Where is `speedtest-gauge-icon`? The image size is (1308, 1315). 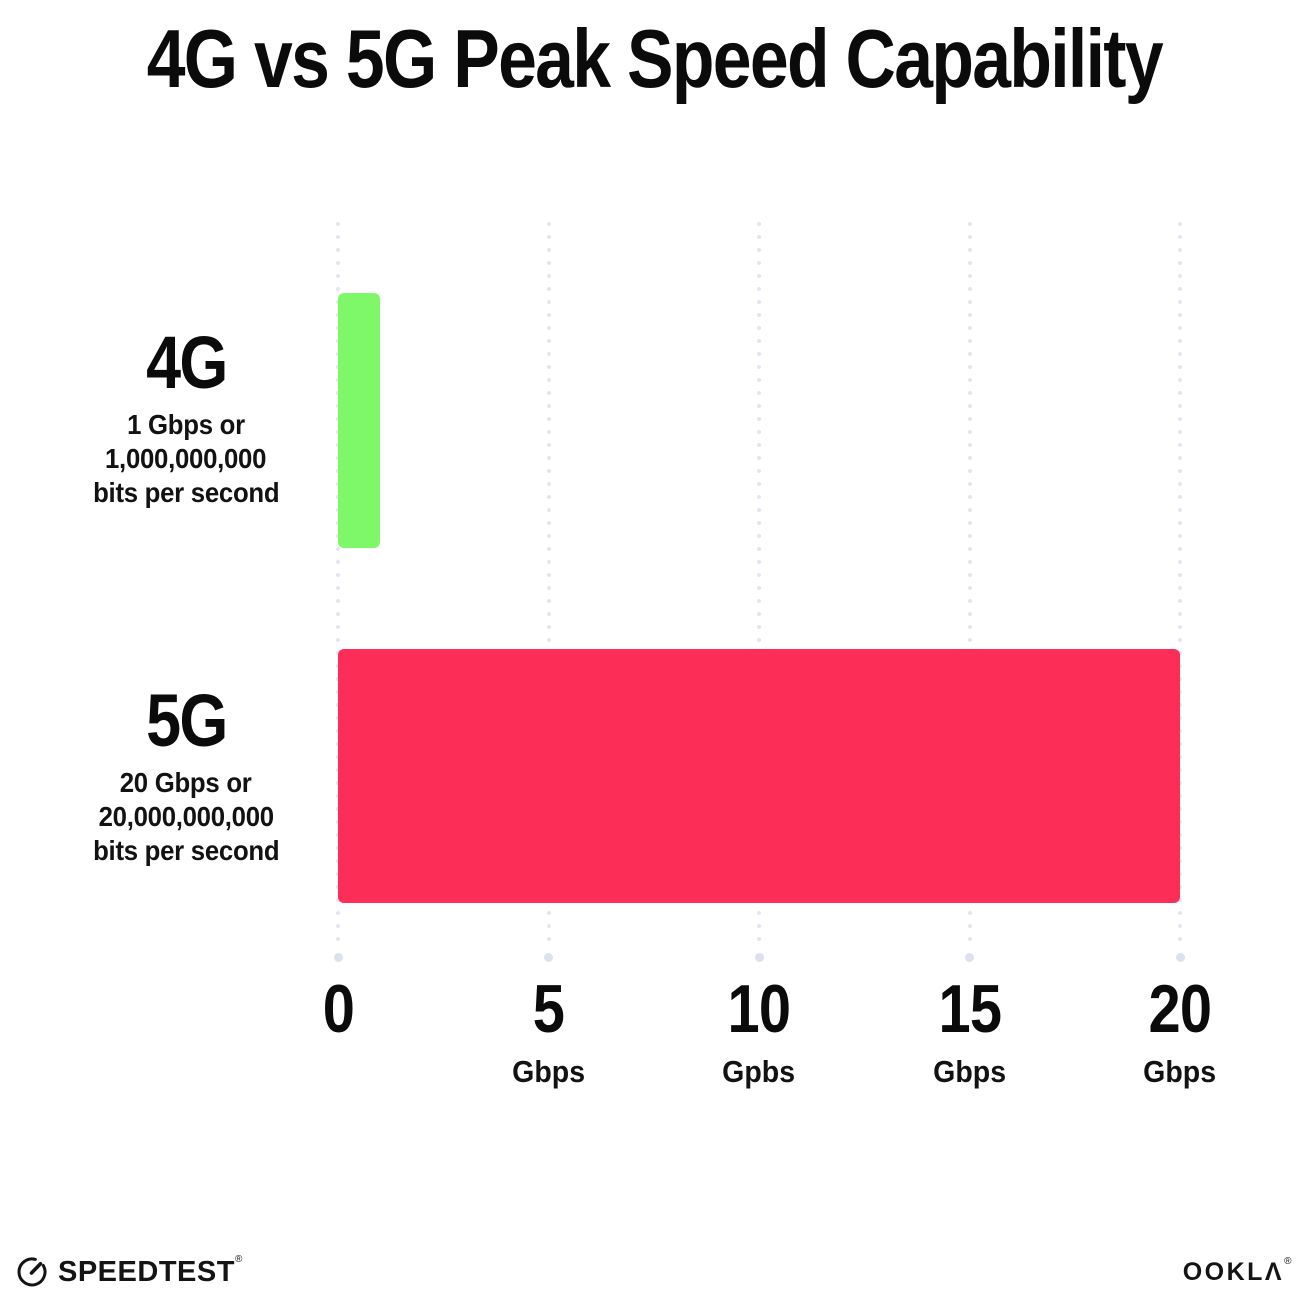
speedtest-gauge-icon is located at coordinates (32, 1272).